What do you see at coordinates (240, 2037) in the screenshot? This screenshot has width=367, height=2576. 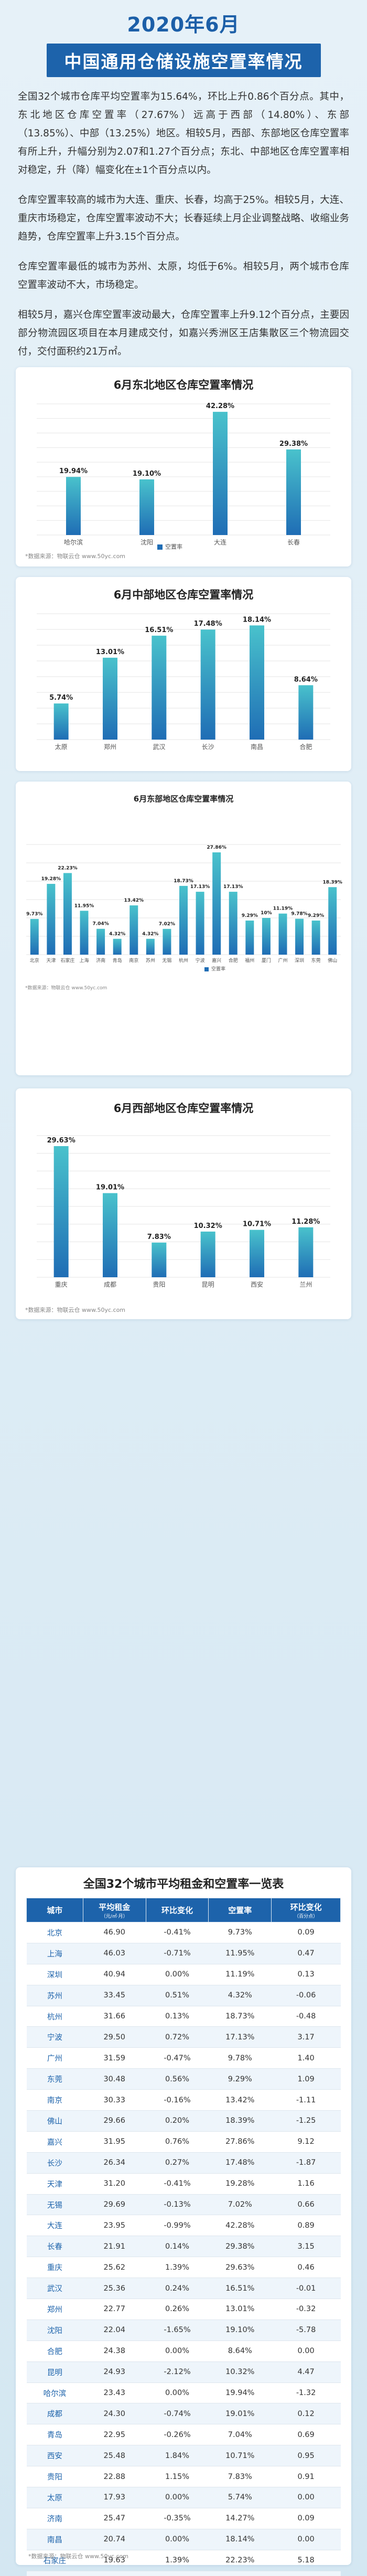 I see `table-cell: 17.13%` at bounding box center [240, 2037].